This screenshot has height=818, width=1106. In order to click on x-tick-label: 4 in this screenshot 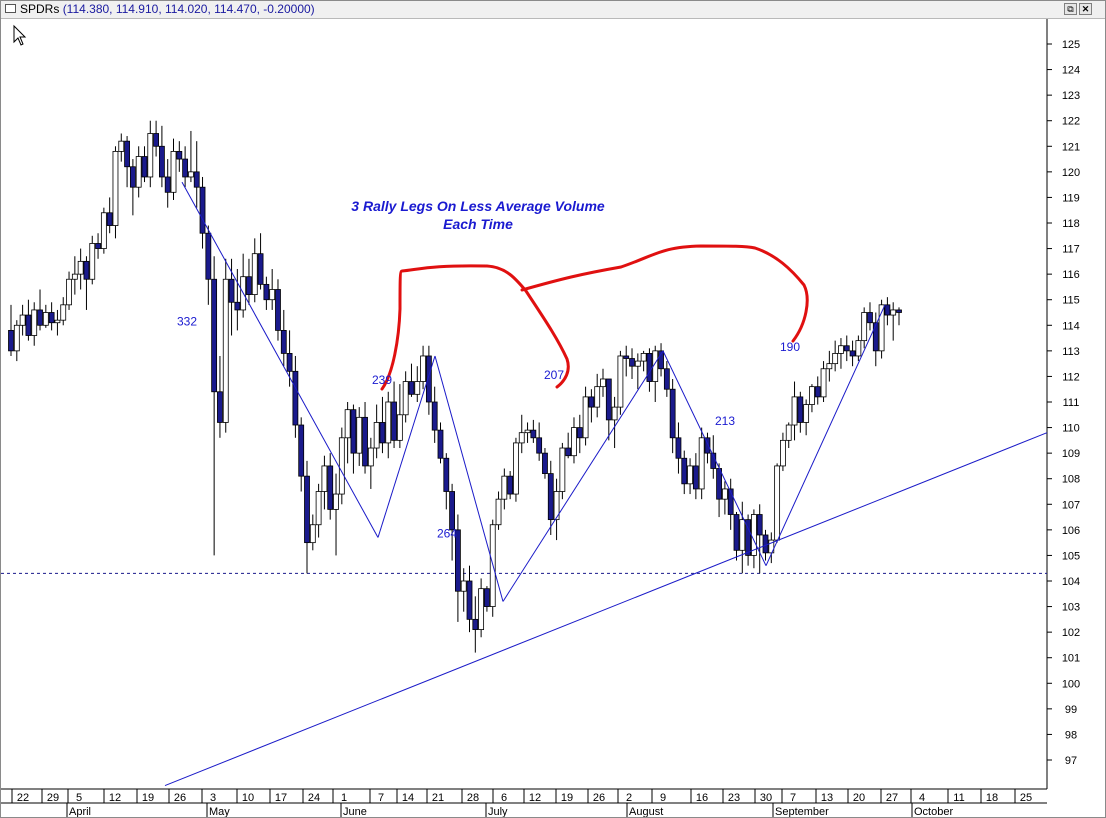, I will do `click(922, 798)`.